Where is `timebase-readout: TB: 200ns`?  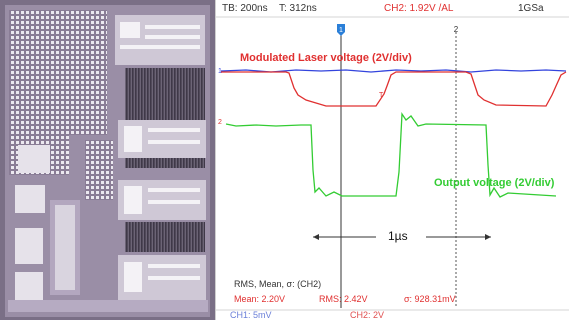
timebase-readout: TB: 200ns is located at coordinates (245, 8).